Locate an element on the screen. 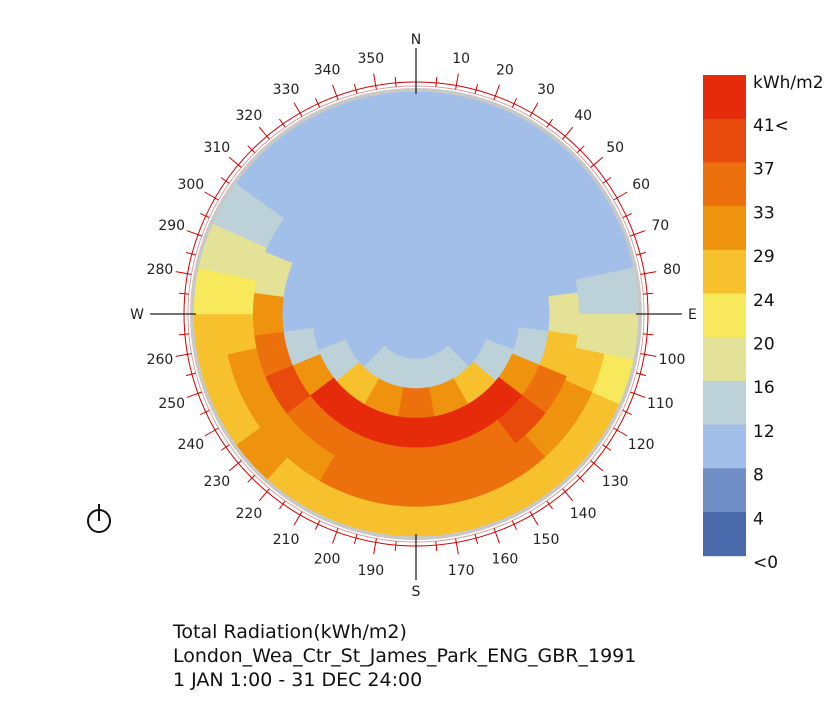 This screenshot has width=840, height=727. azimuth-label: 110 is located at coordinates (660, 404).